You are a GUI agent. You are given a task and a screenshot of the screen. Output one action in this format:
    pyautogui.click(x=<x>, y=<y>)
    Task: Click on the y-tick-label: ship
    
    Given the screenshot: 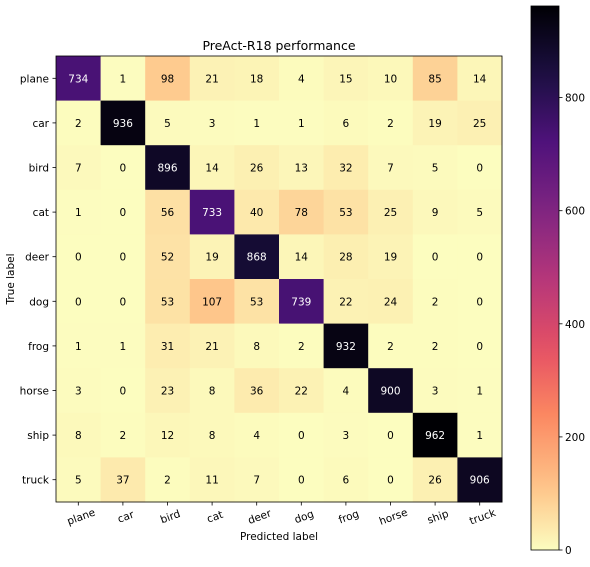 What is the action you would take?
    pyautogui.click(x=38, y=436)
    